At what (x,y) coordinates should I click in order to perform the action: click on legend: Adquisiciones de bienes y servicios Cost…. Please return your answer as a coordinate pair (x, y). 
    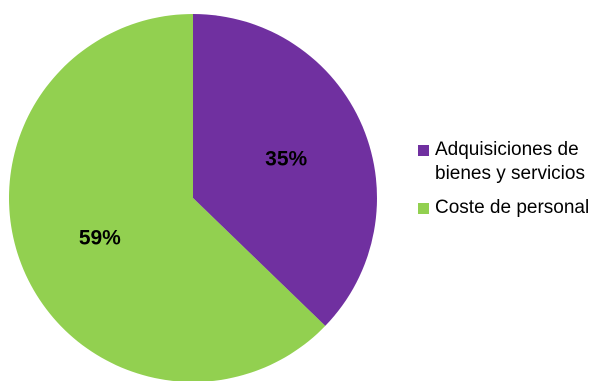
    Looking at the image, I should click on (516, 184).